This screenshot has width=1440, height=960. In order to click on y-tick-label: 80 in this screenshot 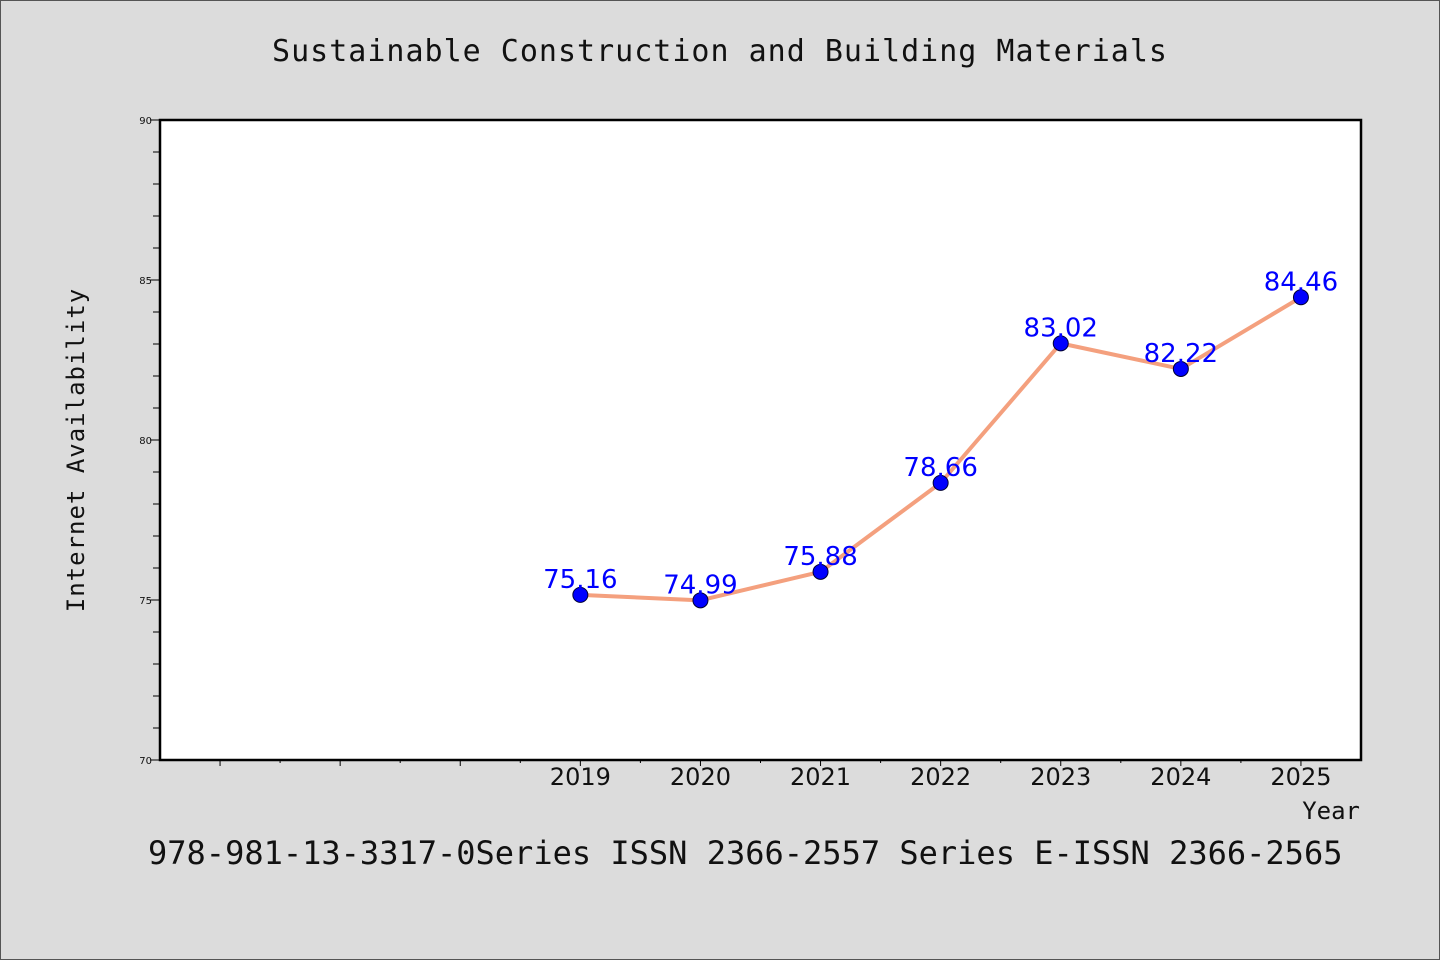, I will do `click(145, 441)`.